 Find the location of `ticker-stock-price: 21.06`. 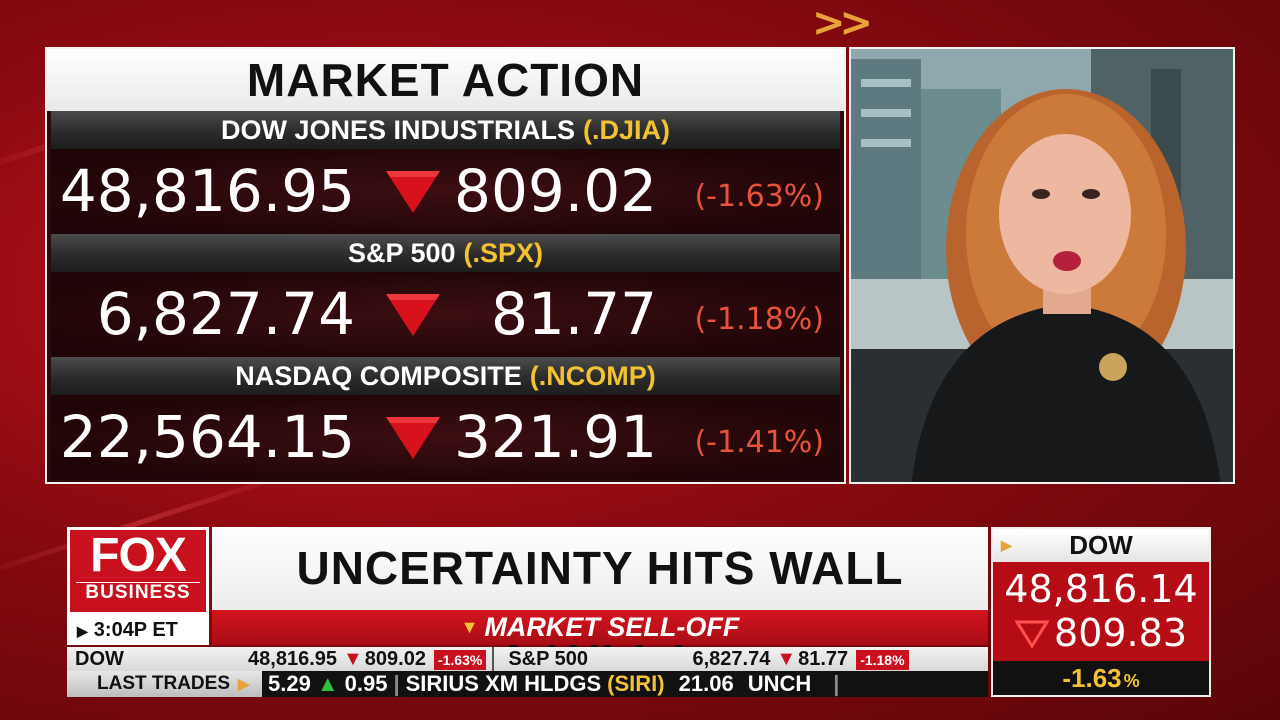

ticker-stock-price: 21.06 is located at coordinates (706, 683).